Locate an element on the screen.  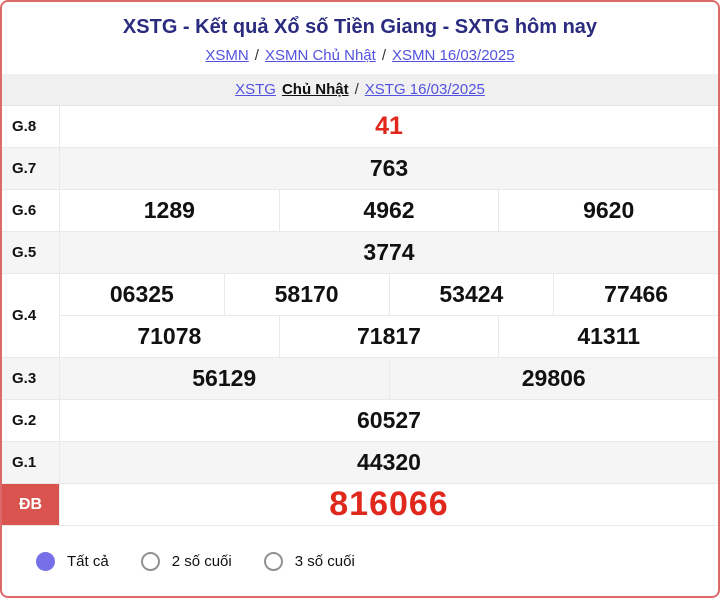
radio-option-all: Tất cả is located at coordinates (72, 561).